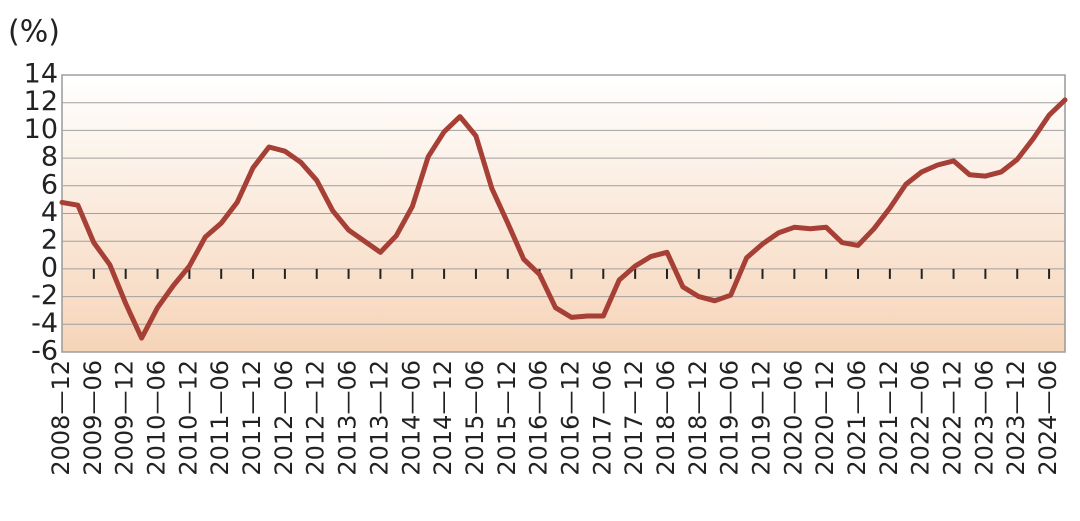 This screenshot has height=521, width=1080. What do you see at coordinates (220, 418) in the screenshot?
I see `x-tick-label: 2011—06` at bounding box center [220, 418].